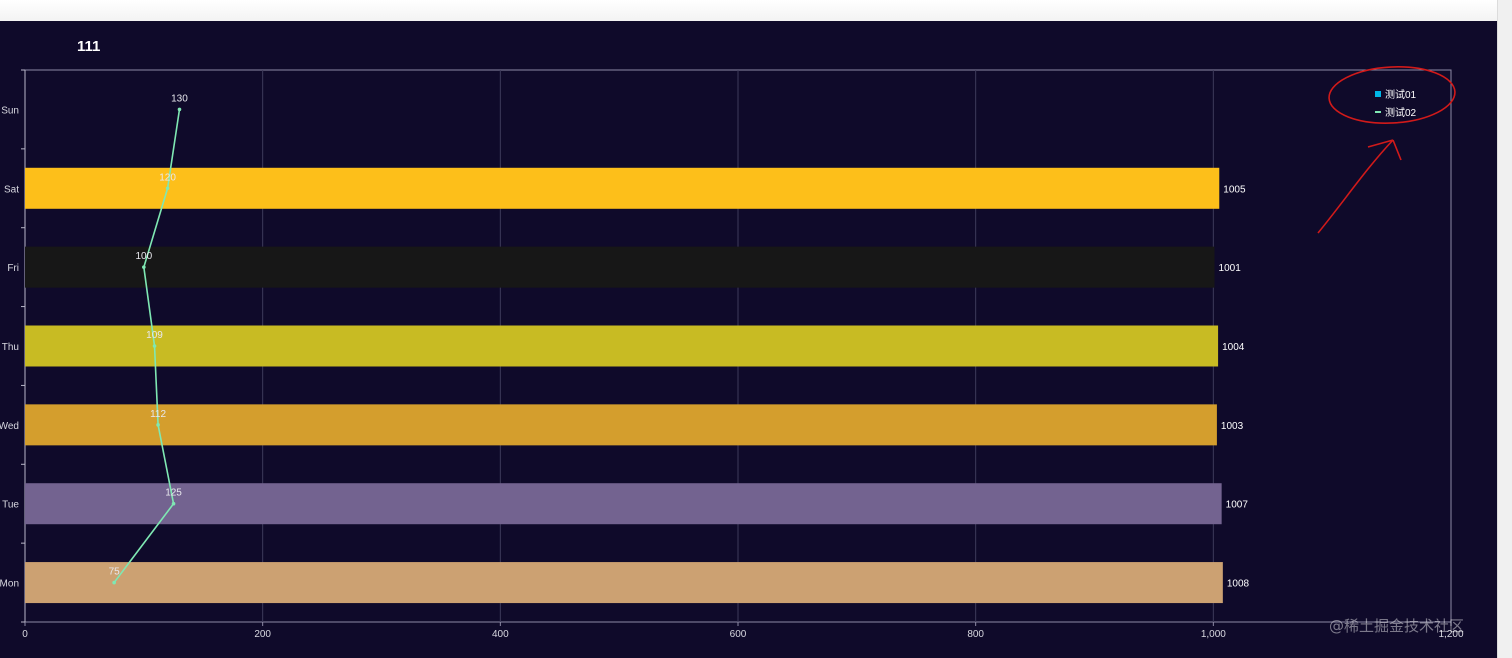  I want to click on watermark: @稀土掘金技术社区, so click(1397, 626).